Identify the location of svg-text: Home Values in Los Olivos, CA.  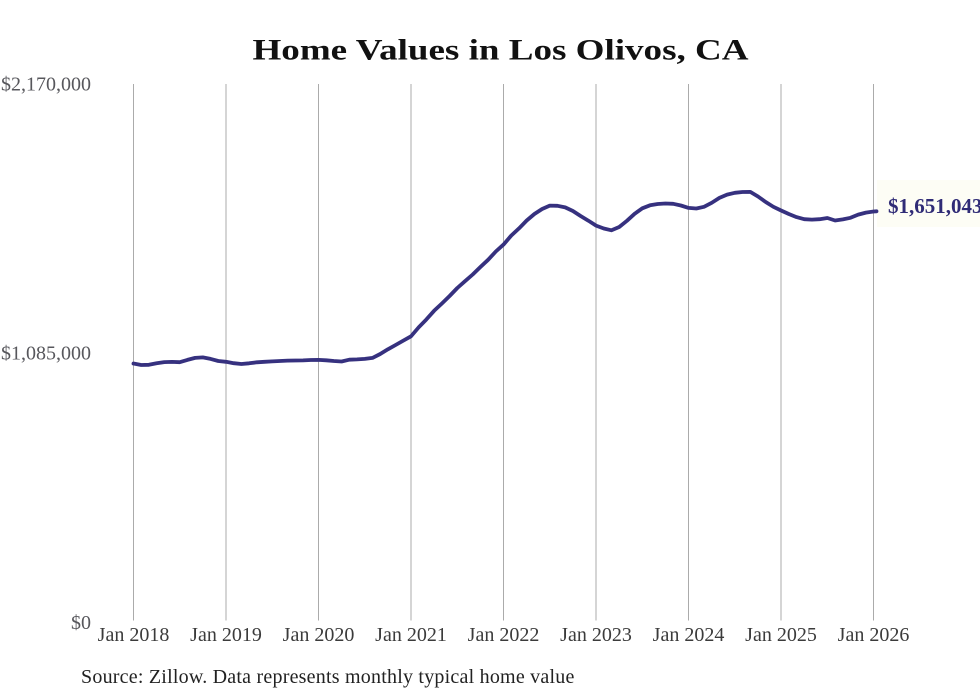
(501, 50).